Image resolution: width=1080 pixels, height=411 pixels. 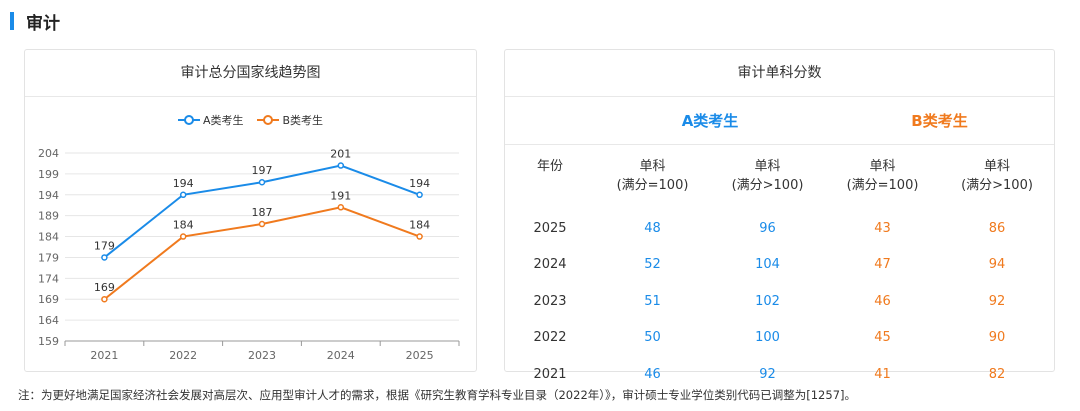 What do you see at coordinates (303, 120) in the screenshot?
I see `legend-label-b: B类考生` at bounding box center [303, 120].